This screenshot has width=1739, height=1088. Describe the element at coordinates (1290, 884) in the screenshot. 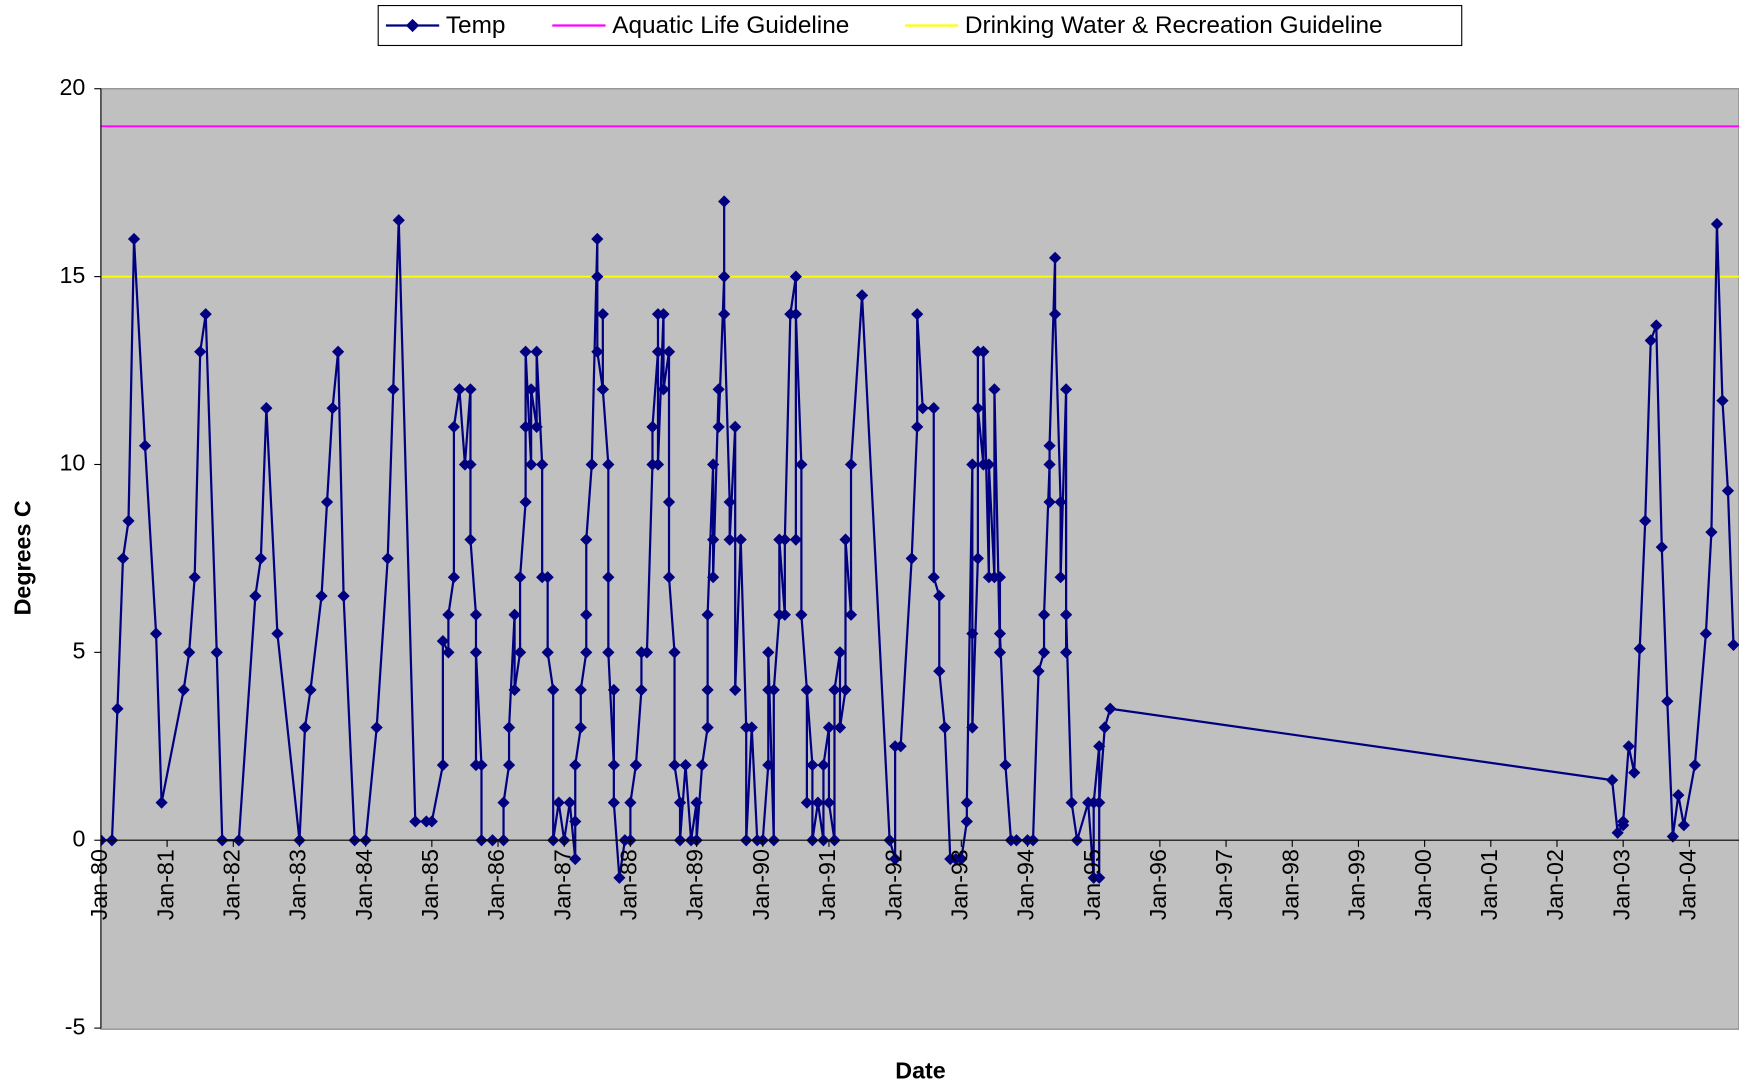

I see `x-tick-label: Jan-98` at that location.